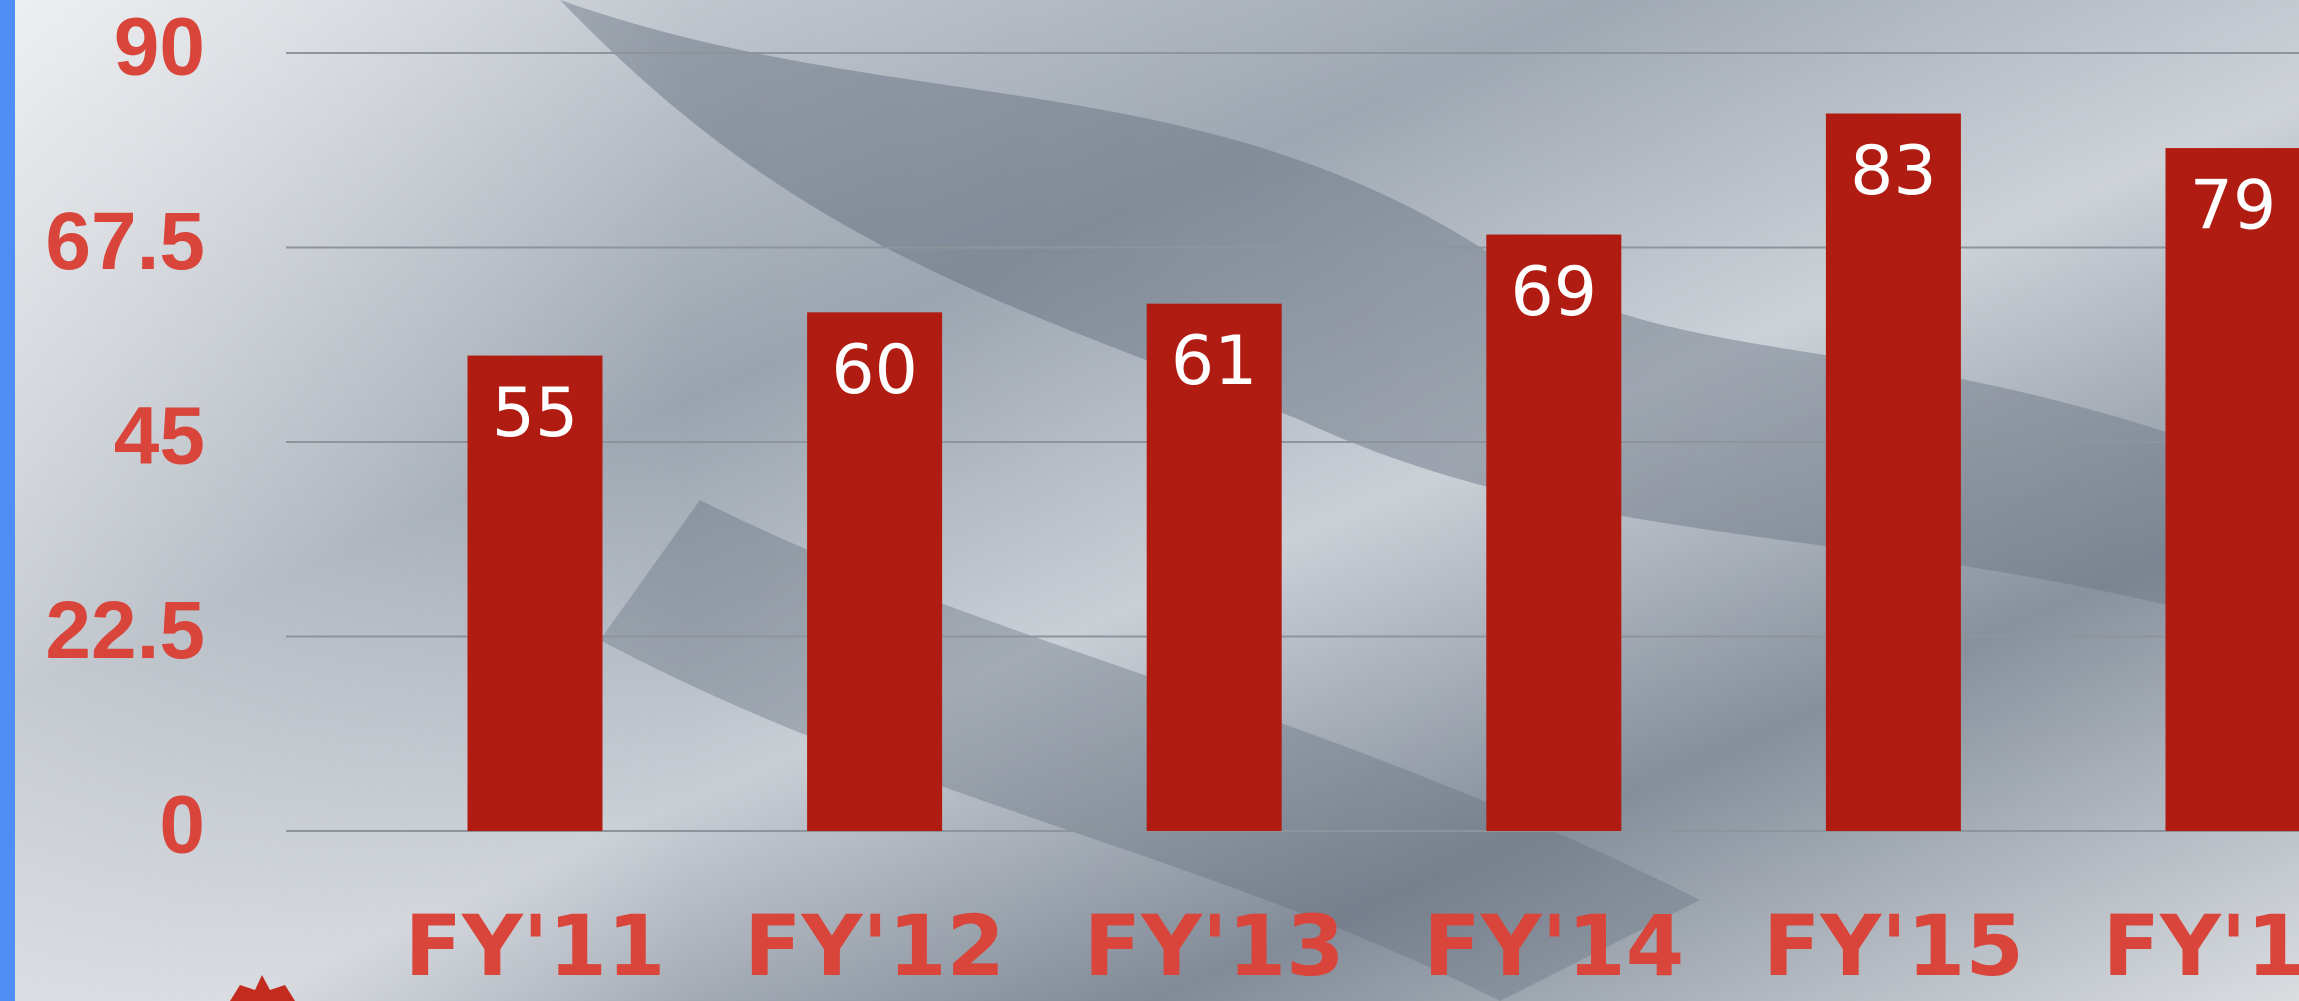  Describe the element at coordinates (874, 370) in the screenshot. I see `value-label: 60` at that location.